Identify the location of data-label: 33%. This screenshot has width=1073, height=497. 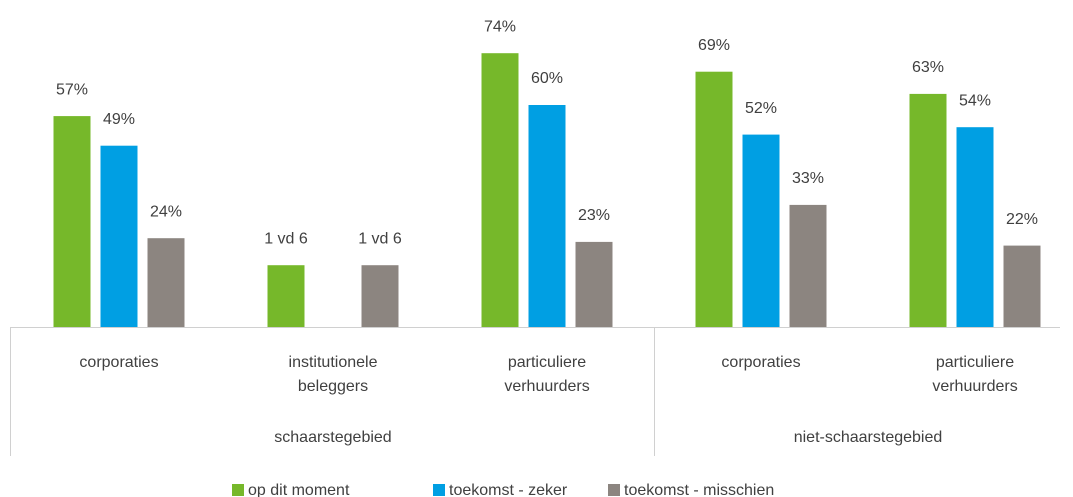
(808, 178).